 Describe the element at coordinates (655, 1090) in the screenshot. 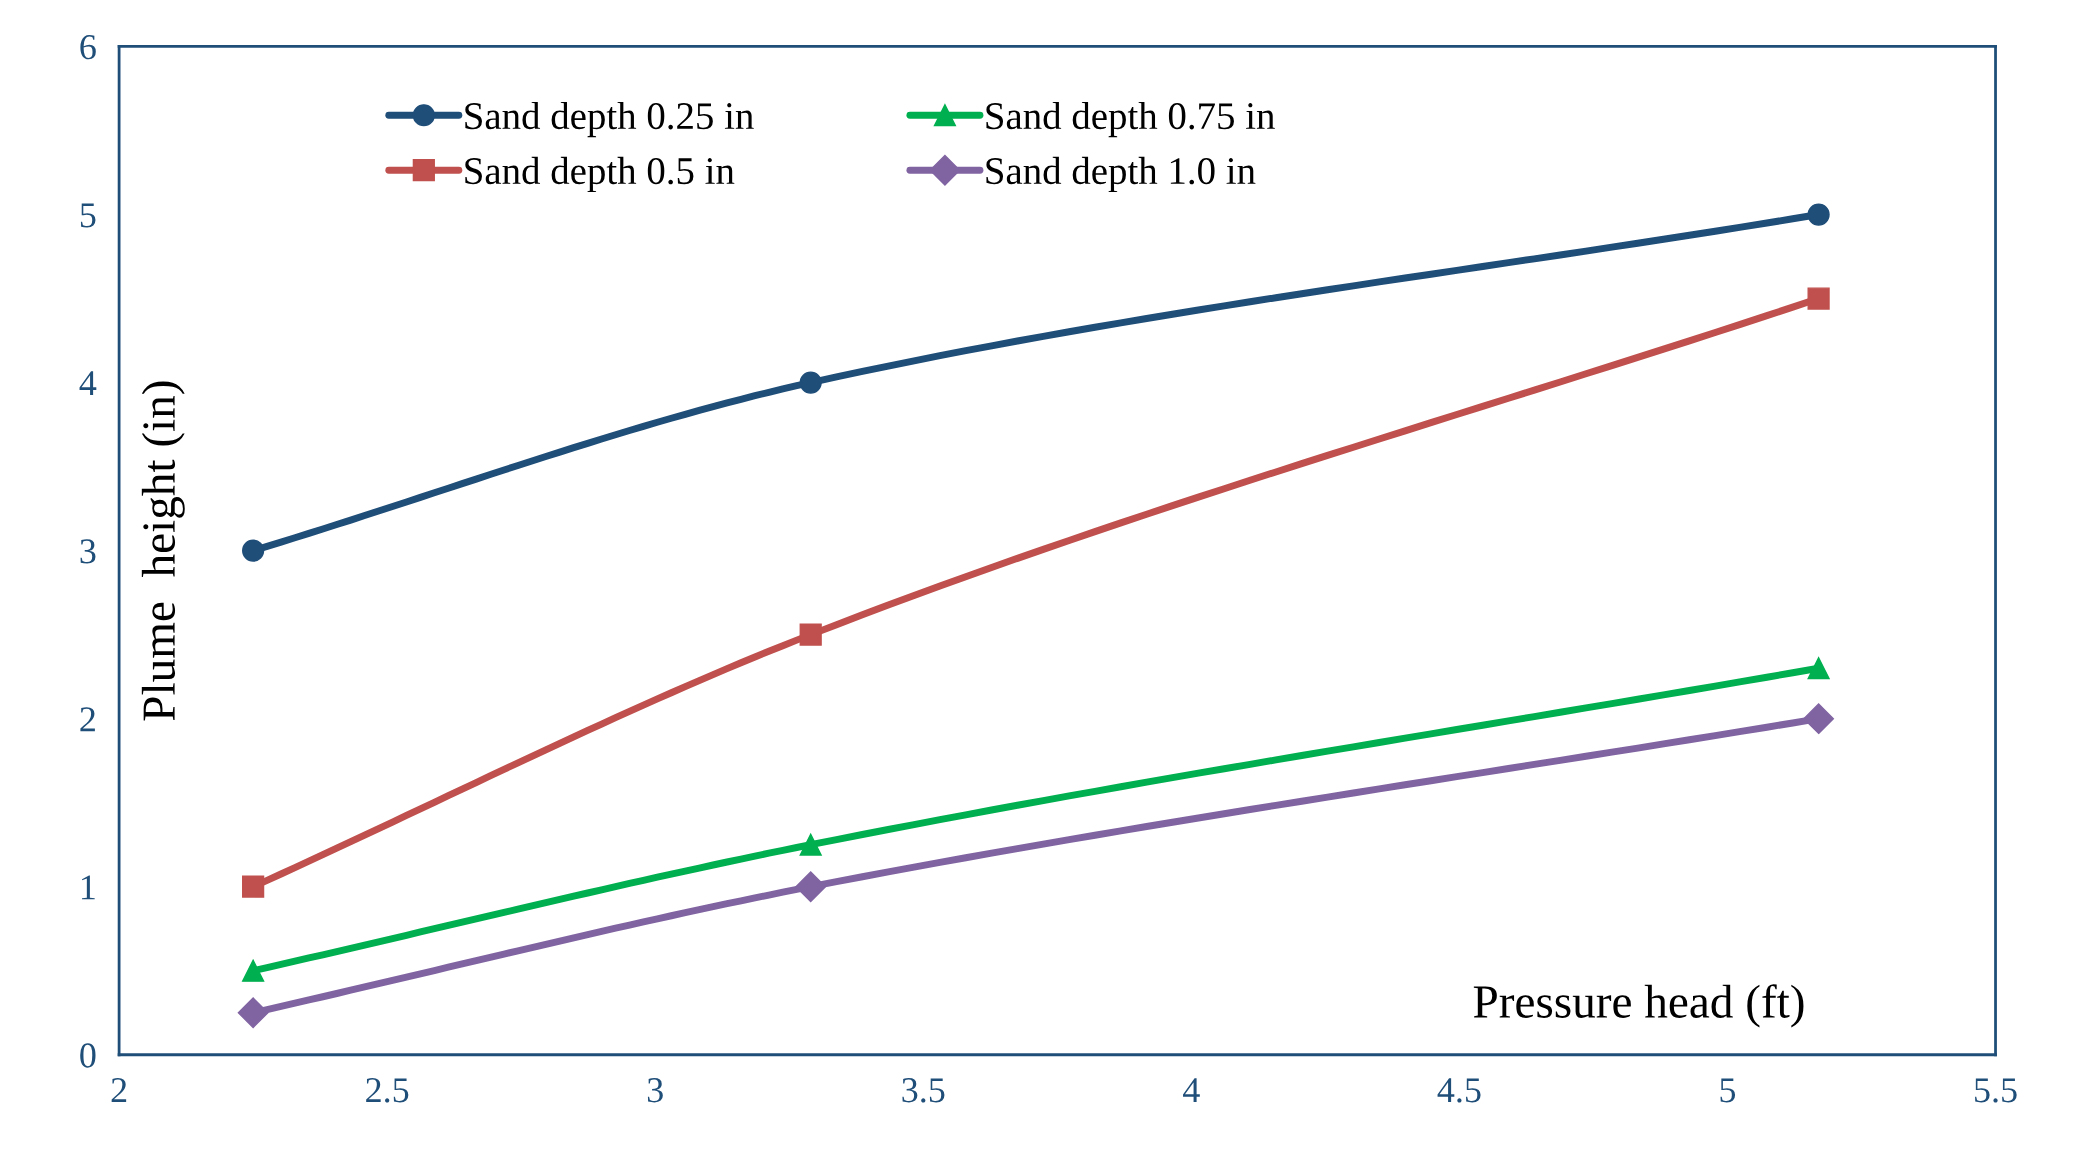

I see `x-tick-label: 3` at that location.